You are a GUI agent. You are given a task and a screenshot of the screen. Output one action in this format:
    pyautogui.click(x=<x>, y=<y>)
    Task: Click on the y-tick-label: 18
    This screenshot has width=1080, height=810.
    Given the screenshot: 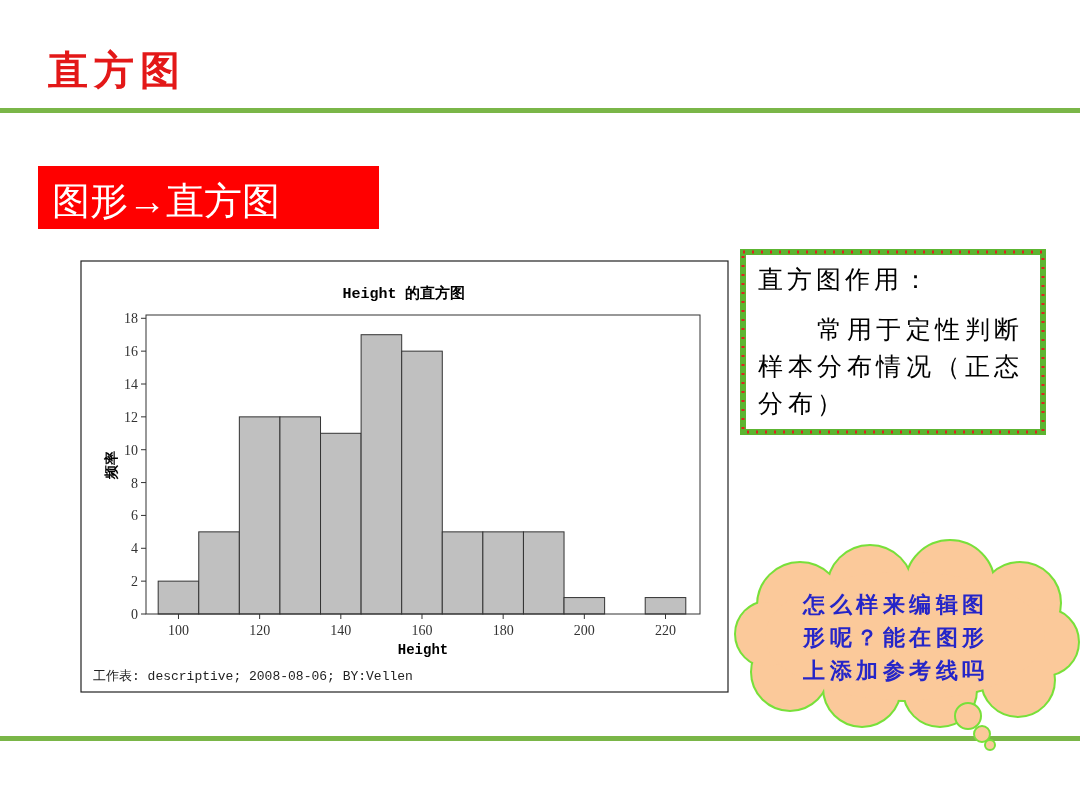 What is the action you would take?
    pyautogui.click(x=131, y=319)
    